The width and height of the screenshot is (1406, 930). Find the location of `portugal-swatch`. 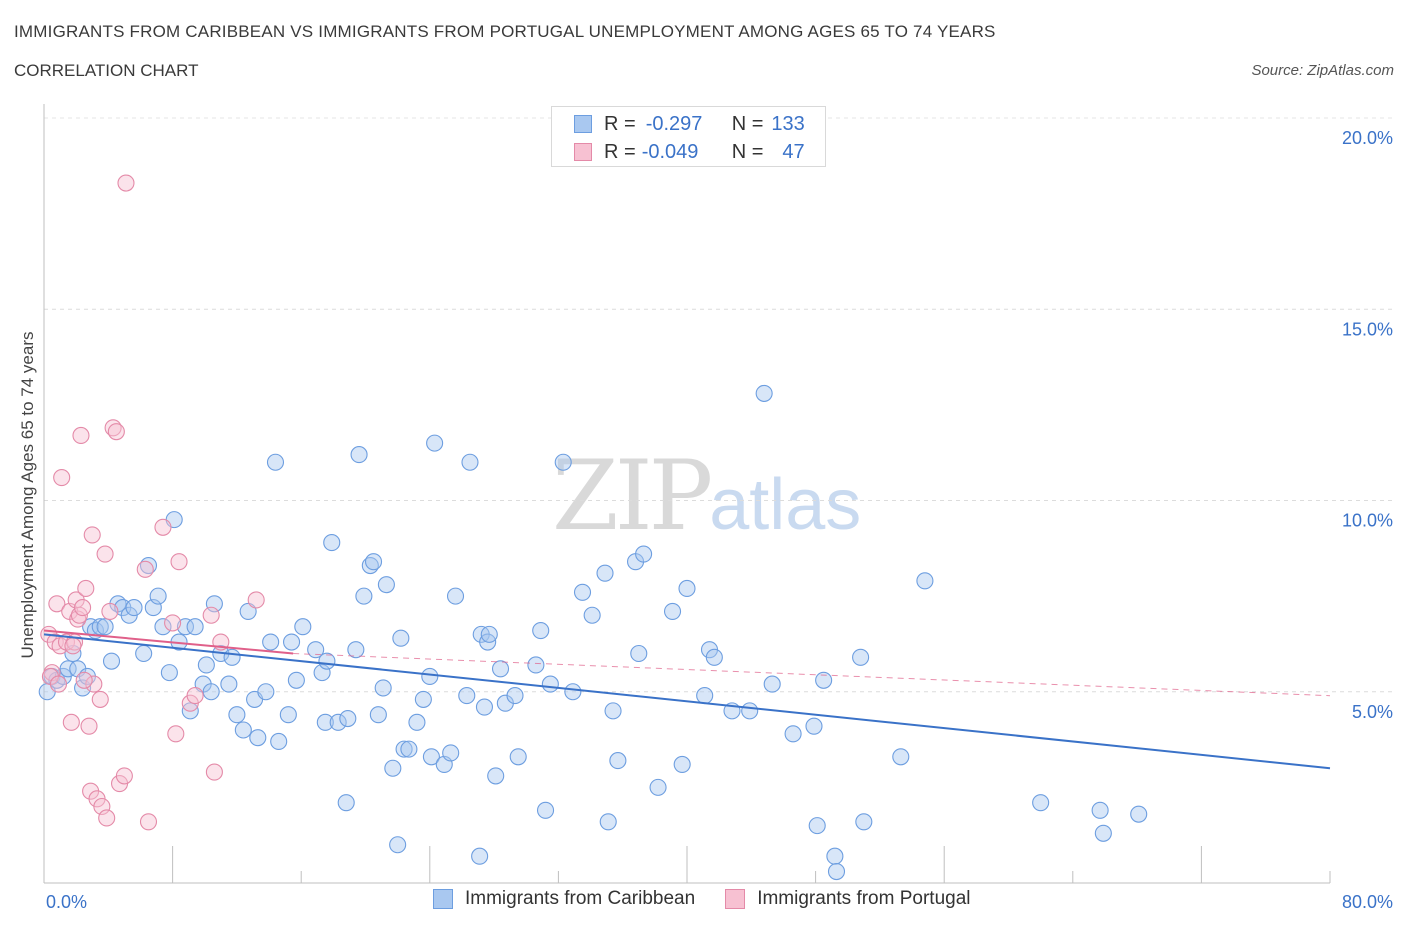

portugal-swatch is located at coordinates (583, 152).